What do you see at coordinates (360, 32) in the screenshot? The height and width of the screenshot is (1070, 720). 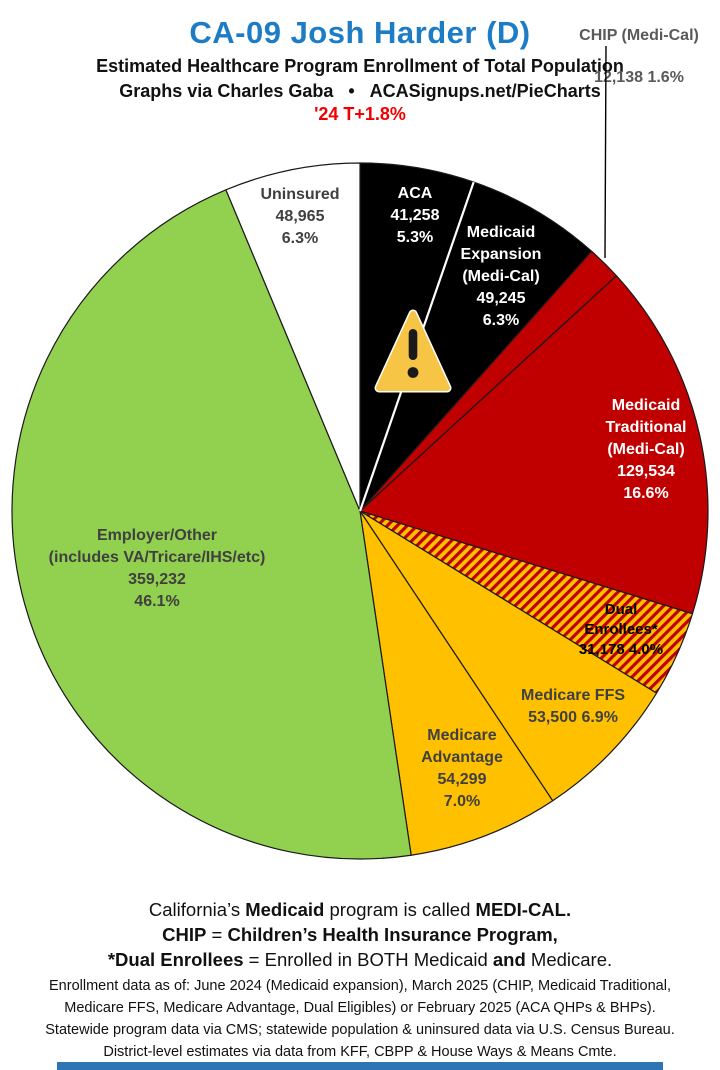 I see `page-title: CA-09 Josh Harder (D)` at bounding box center [360, 32].